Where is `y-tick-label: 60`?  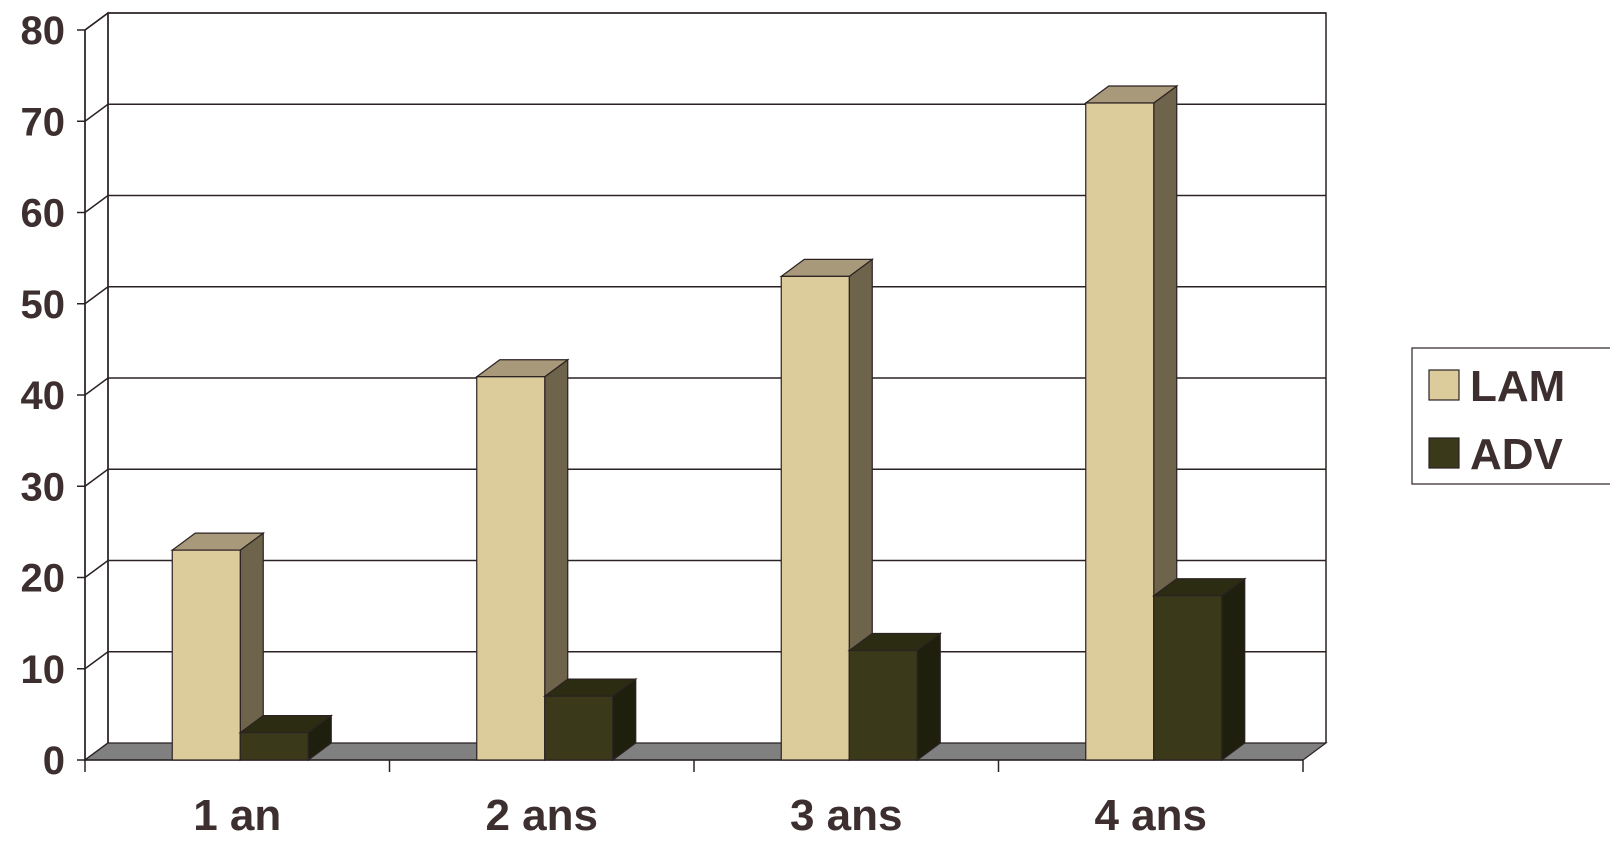
y-tick-label: 60 is located at coordinates (43, 214).